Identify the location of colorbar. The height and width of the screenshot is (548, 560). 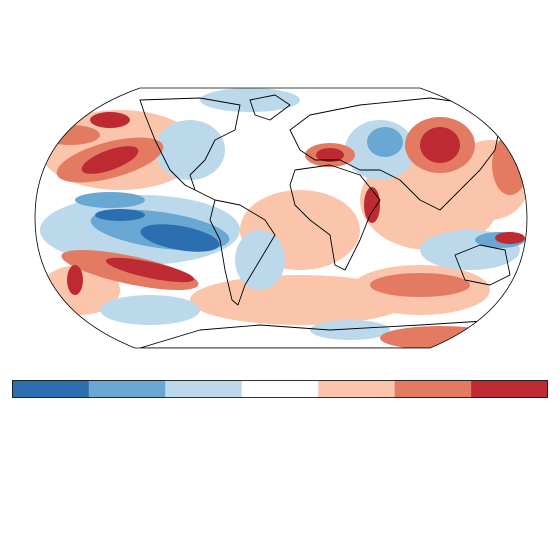
(280, 389).